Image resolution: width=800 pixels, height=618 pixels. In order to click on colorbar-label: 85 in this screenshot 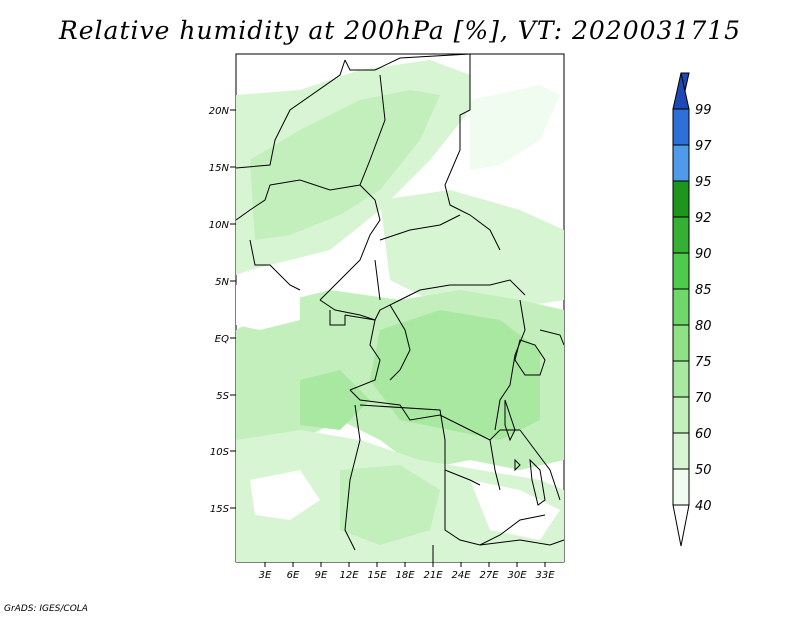, I will do `click(703, 290)`.